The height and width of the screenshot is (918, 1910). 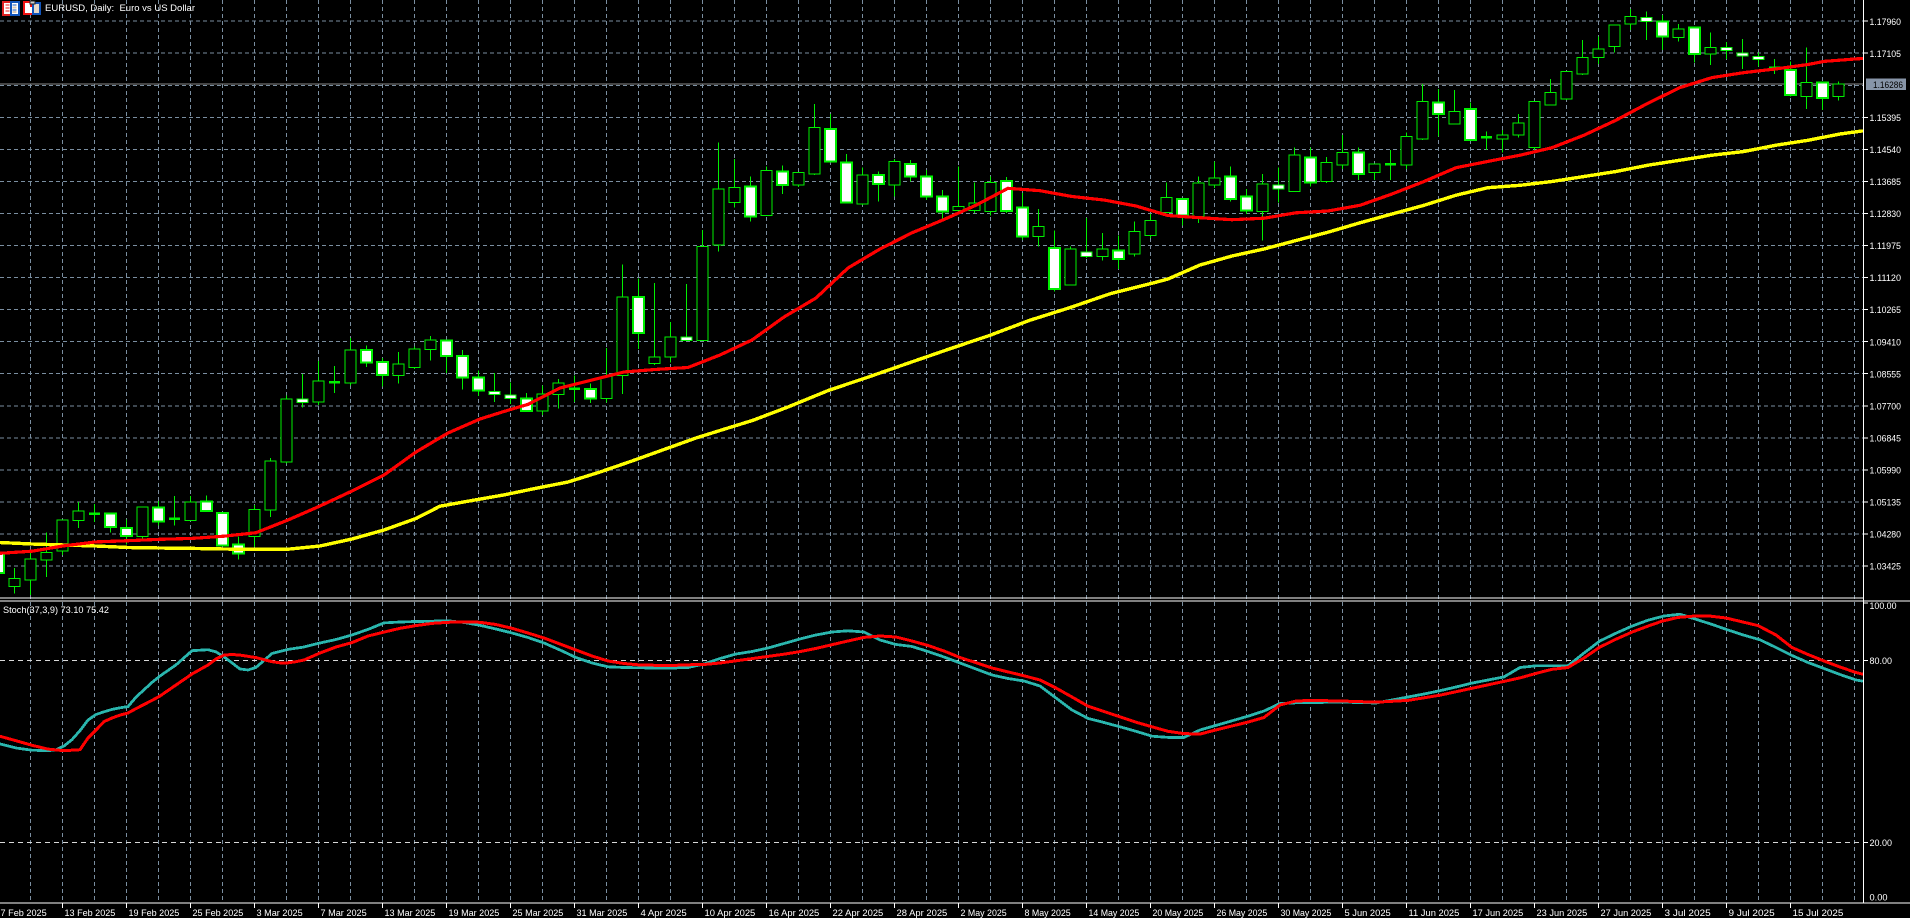 I want to click on svg-text: 1.09410, so click(x=1886, y=342).